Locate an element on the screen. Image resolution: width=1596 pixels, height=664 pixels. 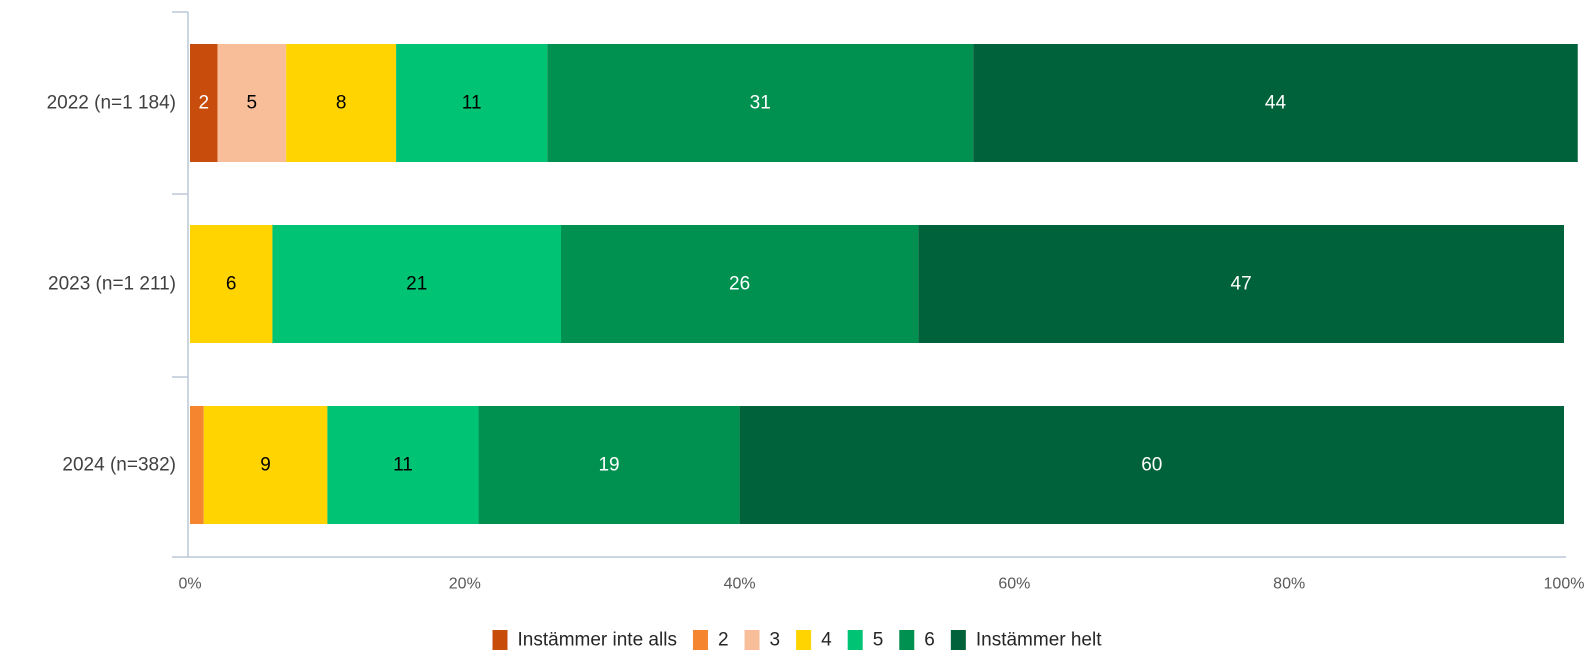
data-label-0-4: 11 is located at coordinates (472, 103).